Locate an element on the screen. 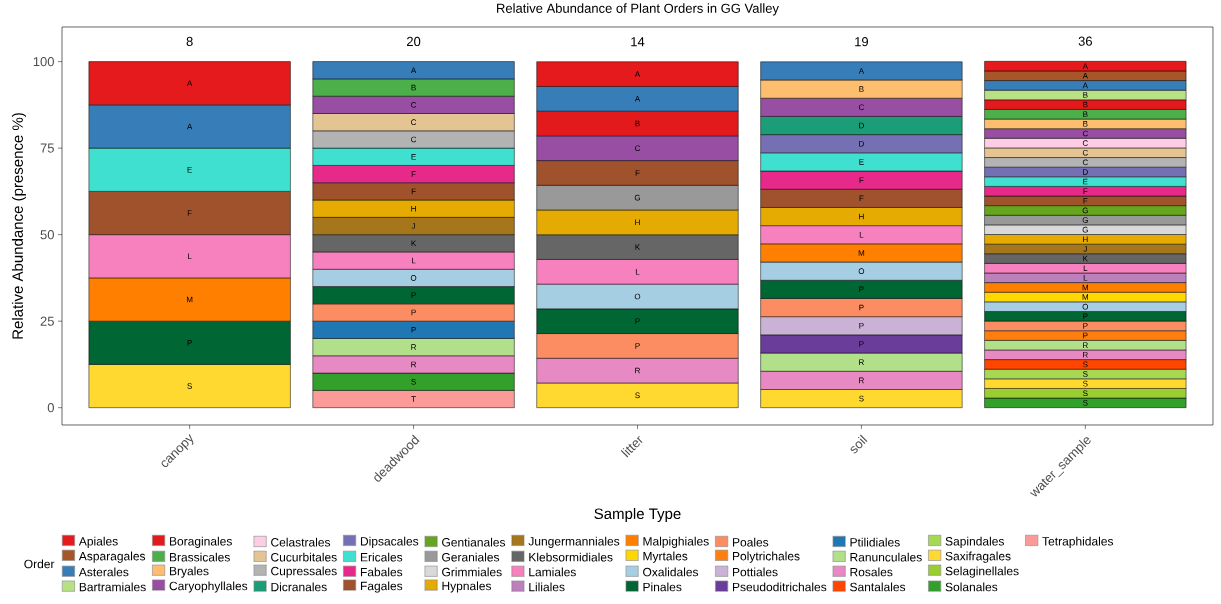  y-tick-label: 75 is located at coordinates (47, 148).